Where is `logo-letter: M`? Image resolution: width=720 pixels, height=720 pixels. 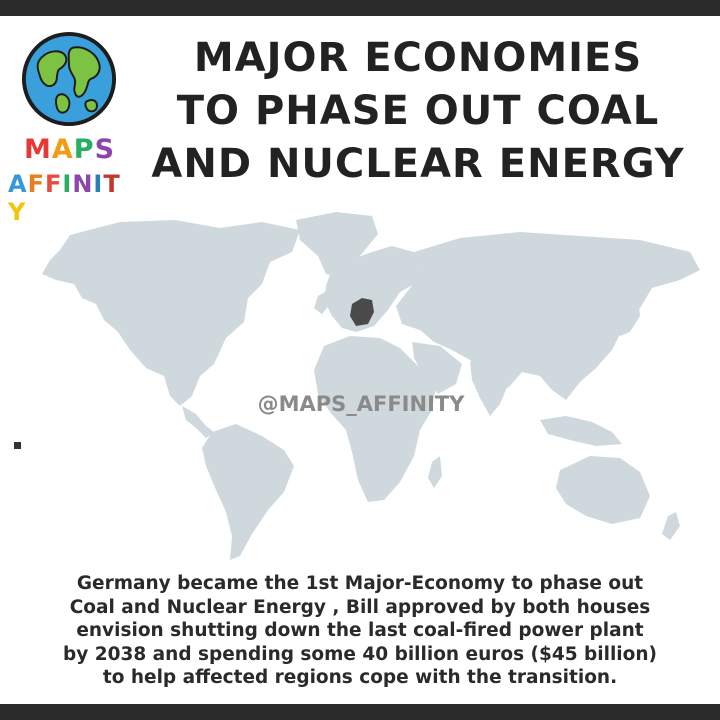 logo-letter: M is located at coordinates (38, 149).